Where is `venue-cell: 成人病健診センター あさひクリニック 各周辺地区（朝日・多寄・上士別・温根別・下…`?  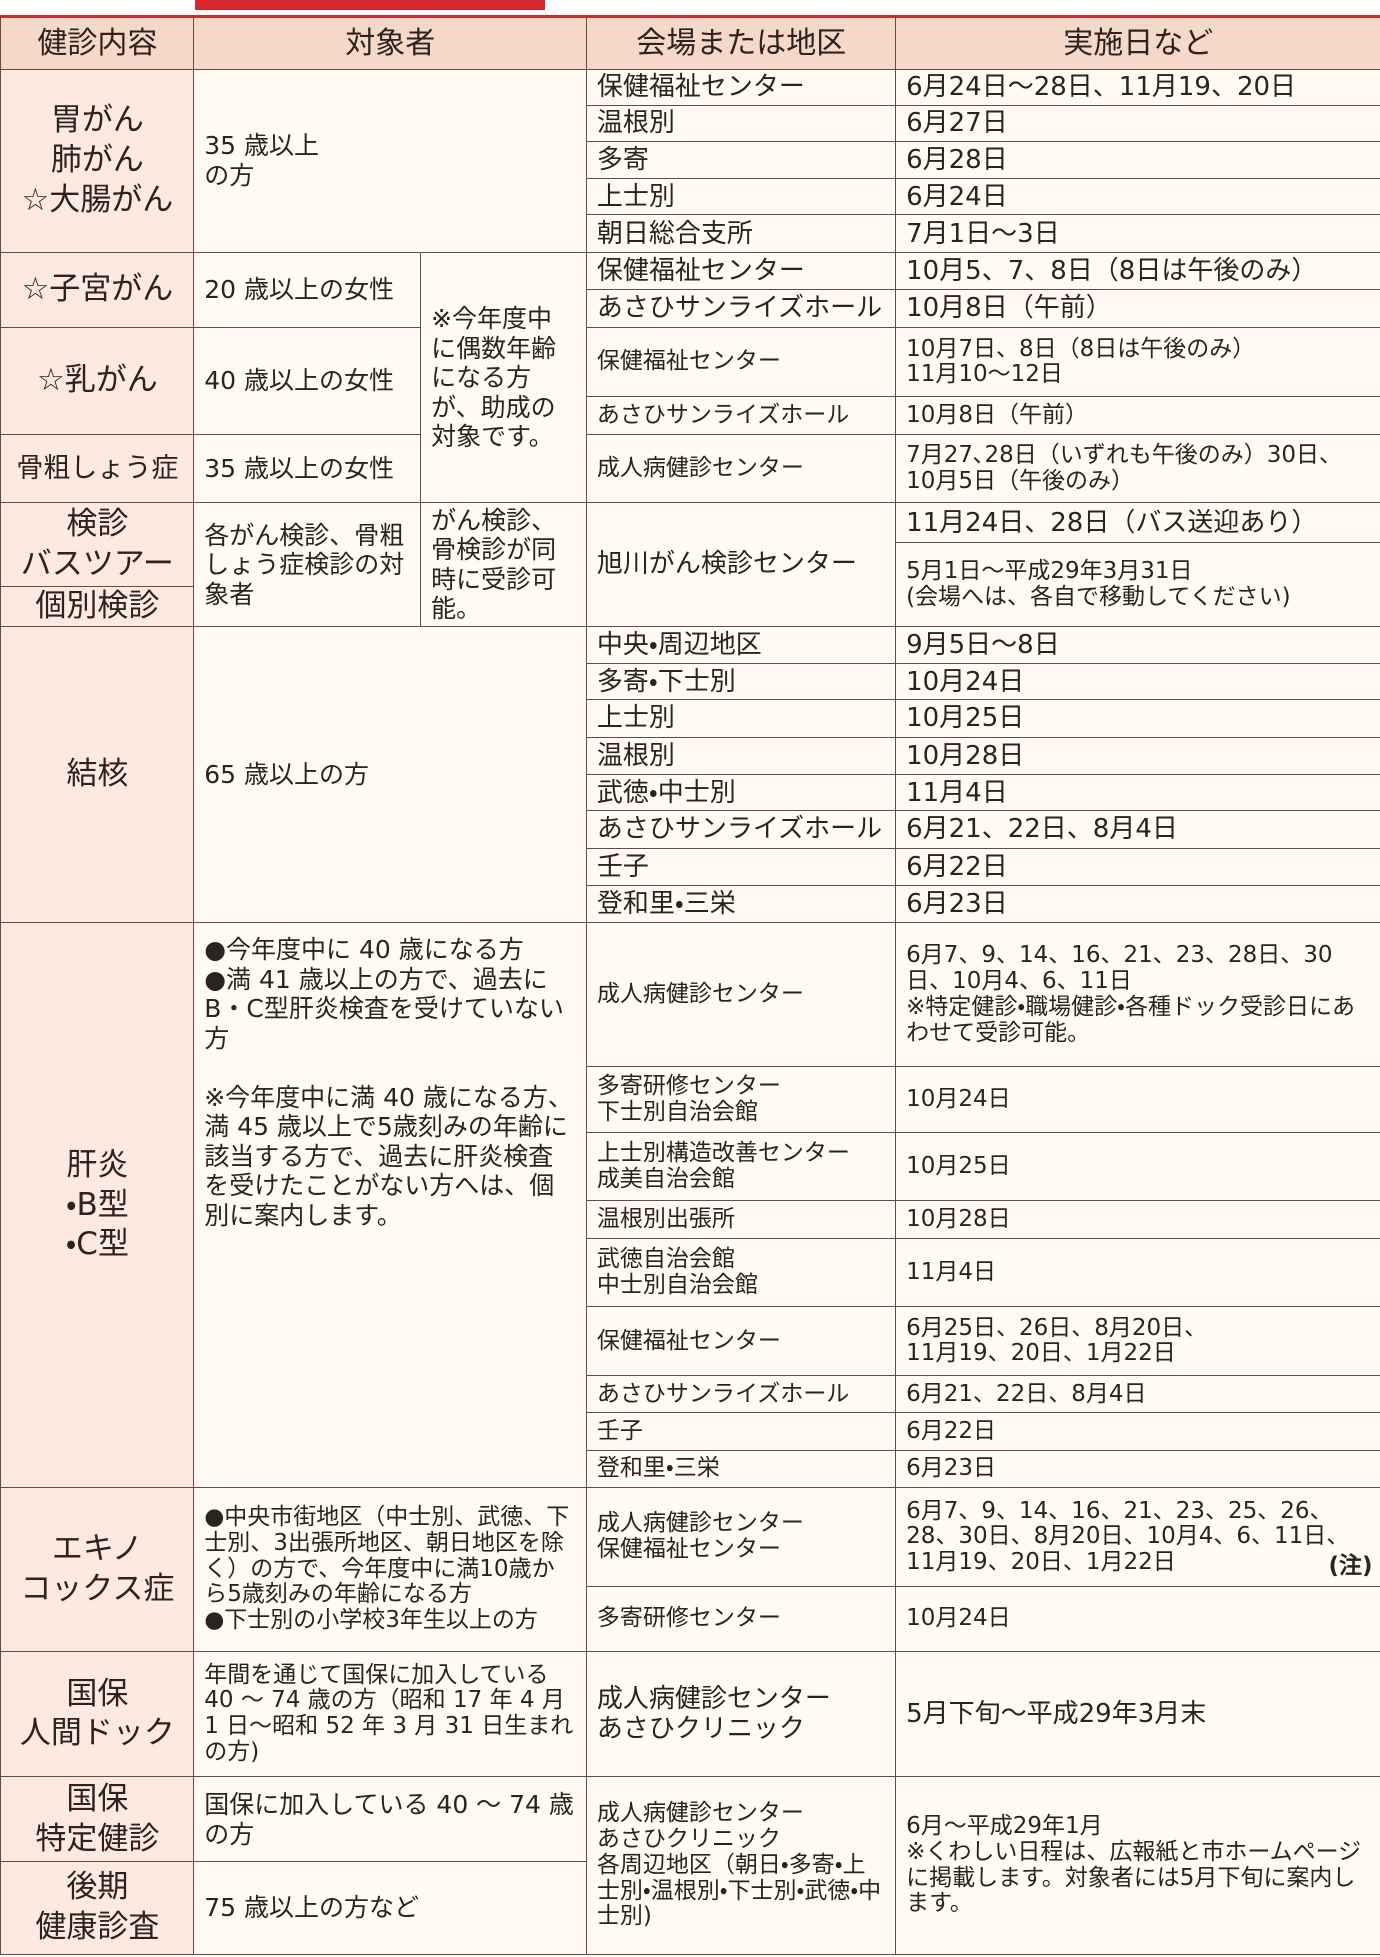
venue-cell: 成人病健診センター あさひクリニック 各周辺地区（朝日・多寄・上士別・温根別・下… is located at coordinates (741, 1865).